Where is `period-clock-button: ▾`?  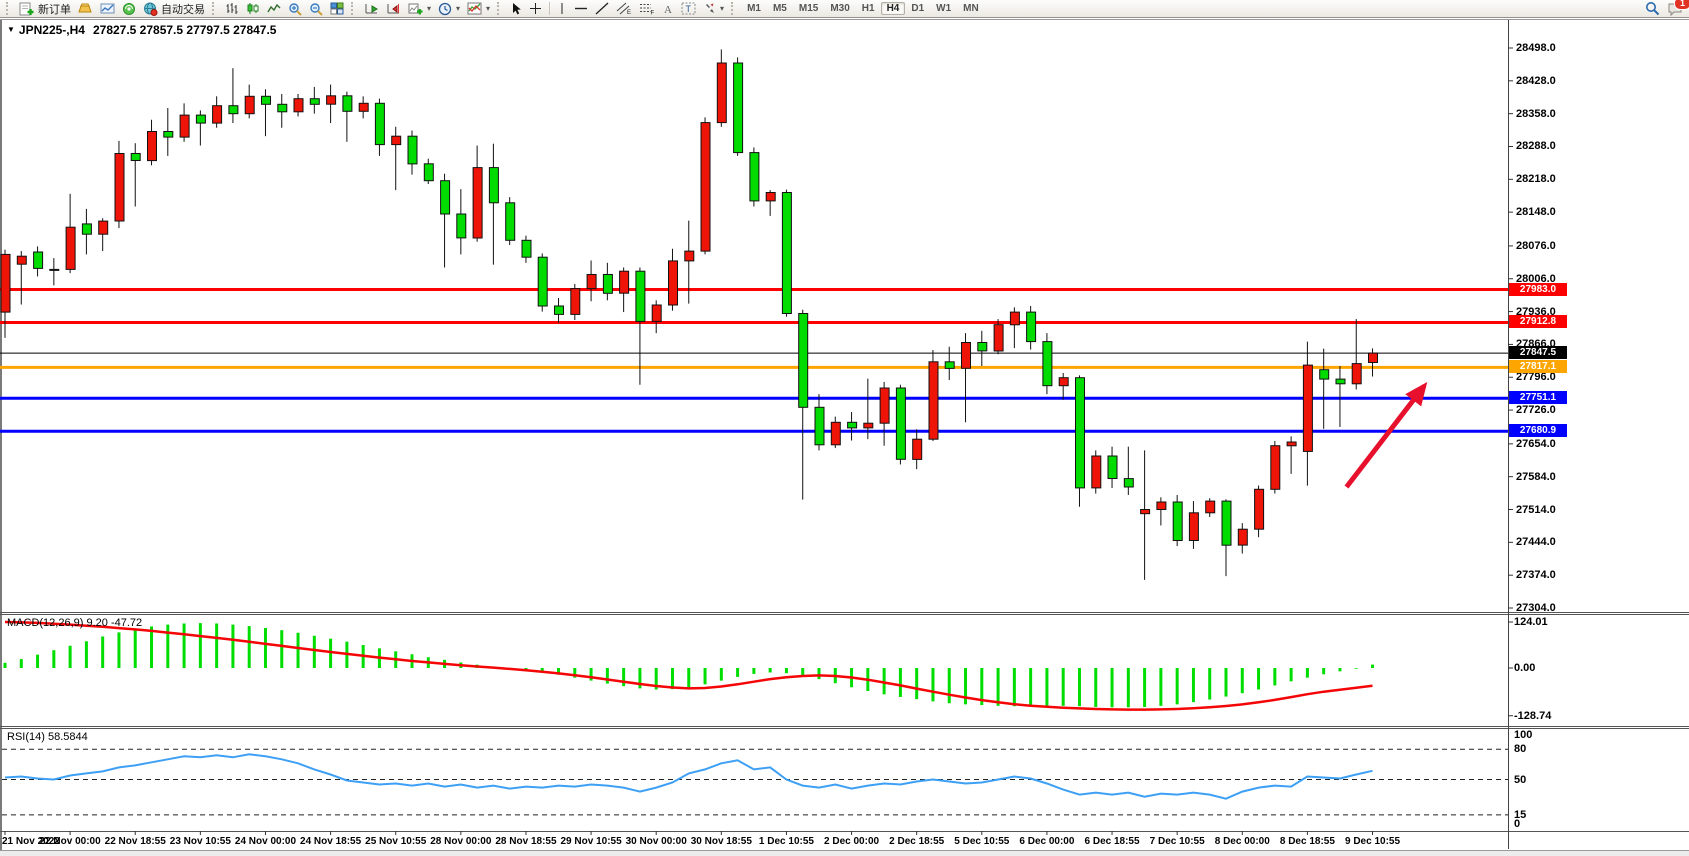
period-clock-button: ▾ is located at coordinates (449, 9).